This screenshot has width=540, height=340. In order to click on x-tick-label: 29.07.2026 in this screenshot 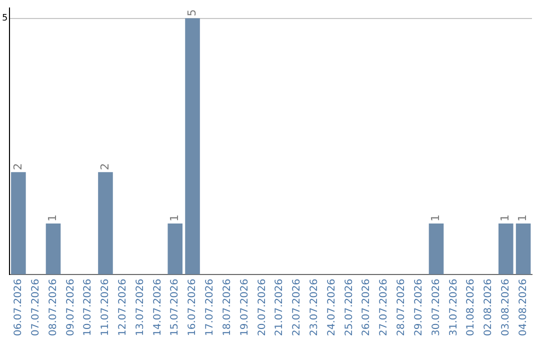, I will do `click(418, 307)`.